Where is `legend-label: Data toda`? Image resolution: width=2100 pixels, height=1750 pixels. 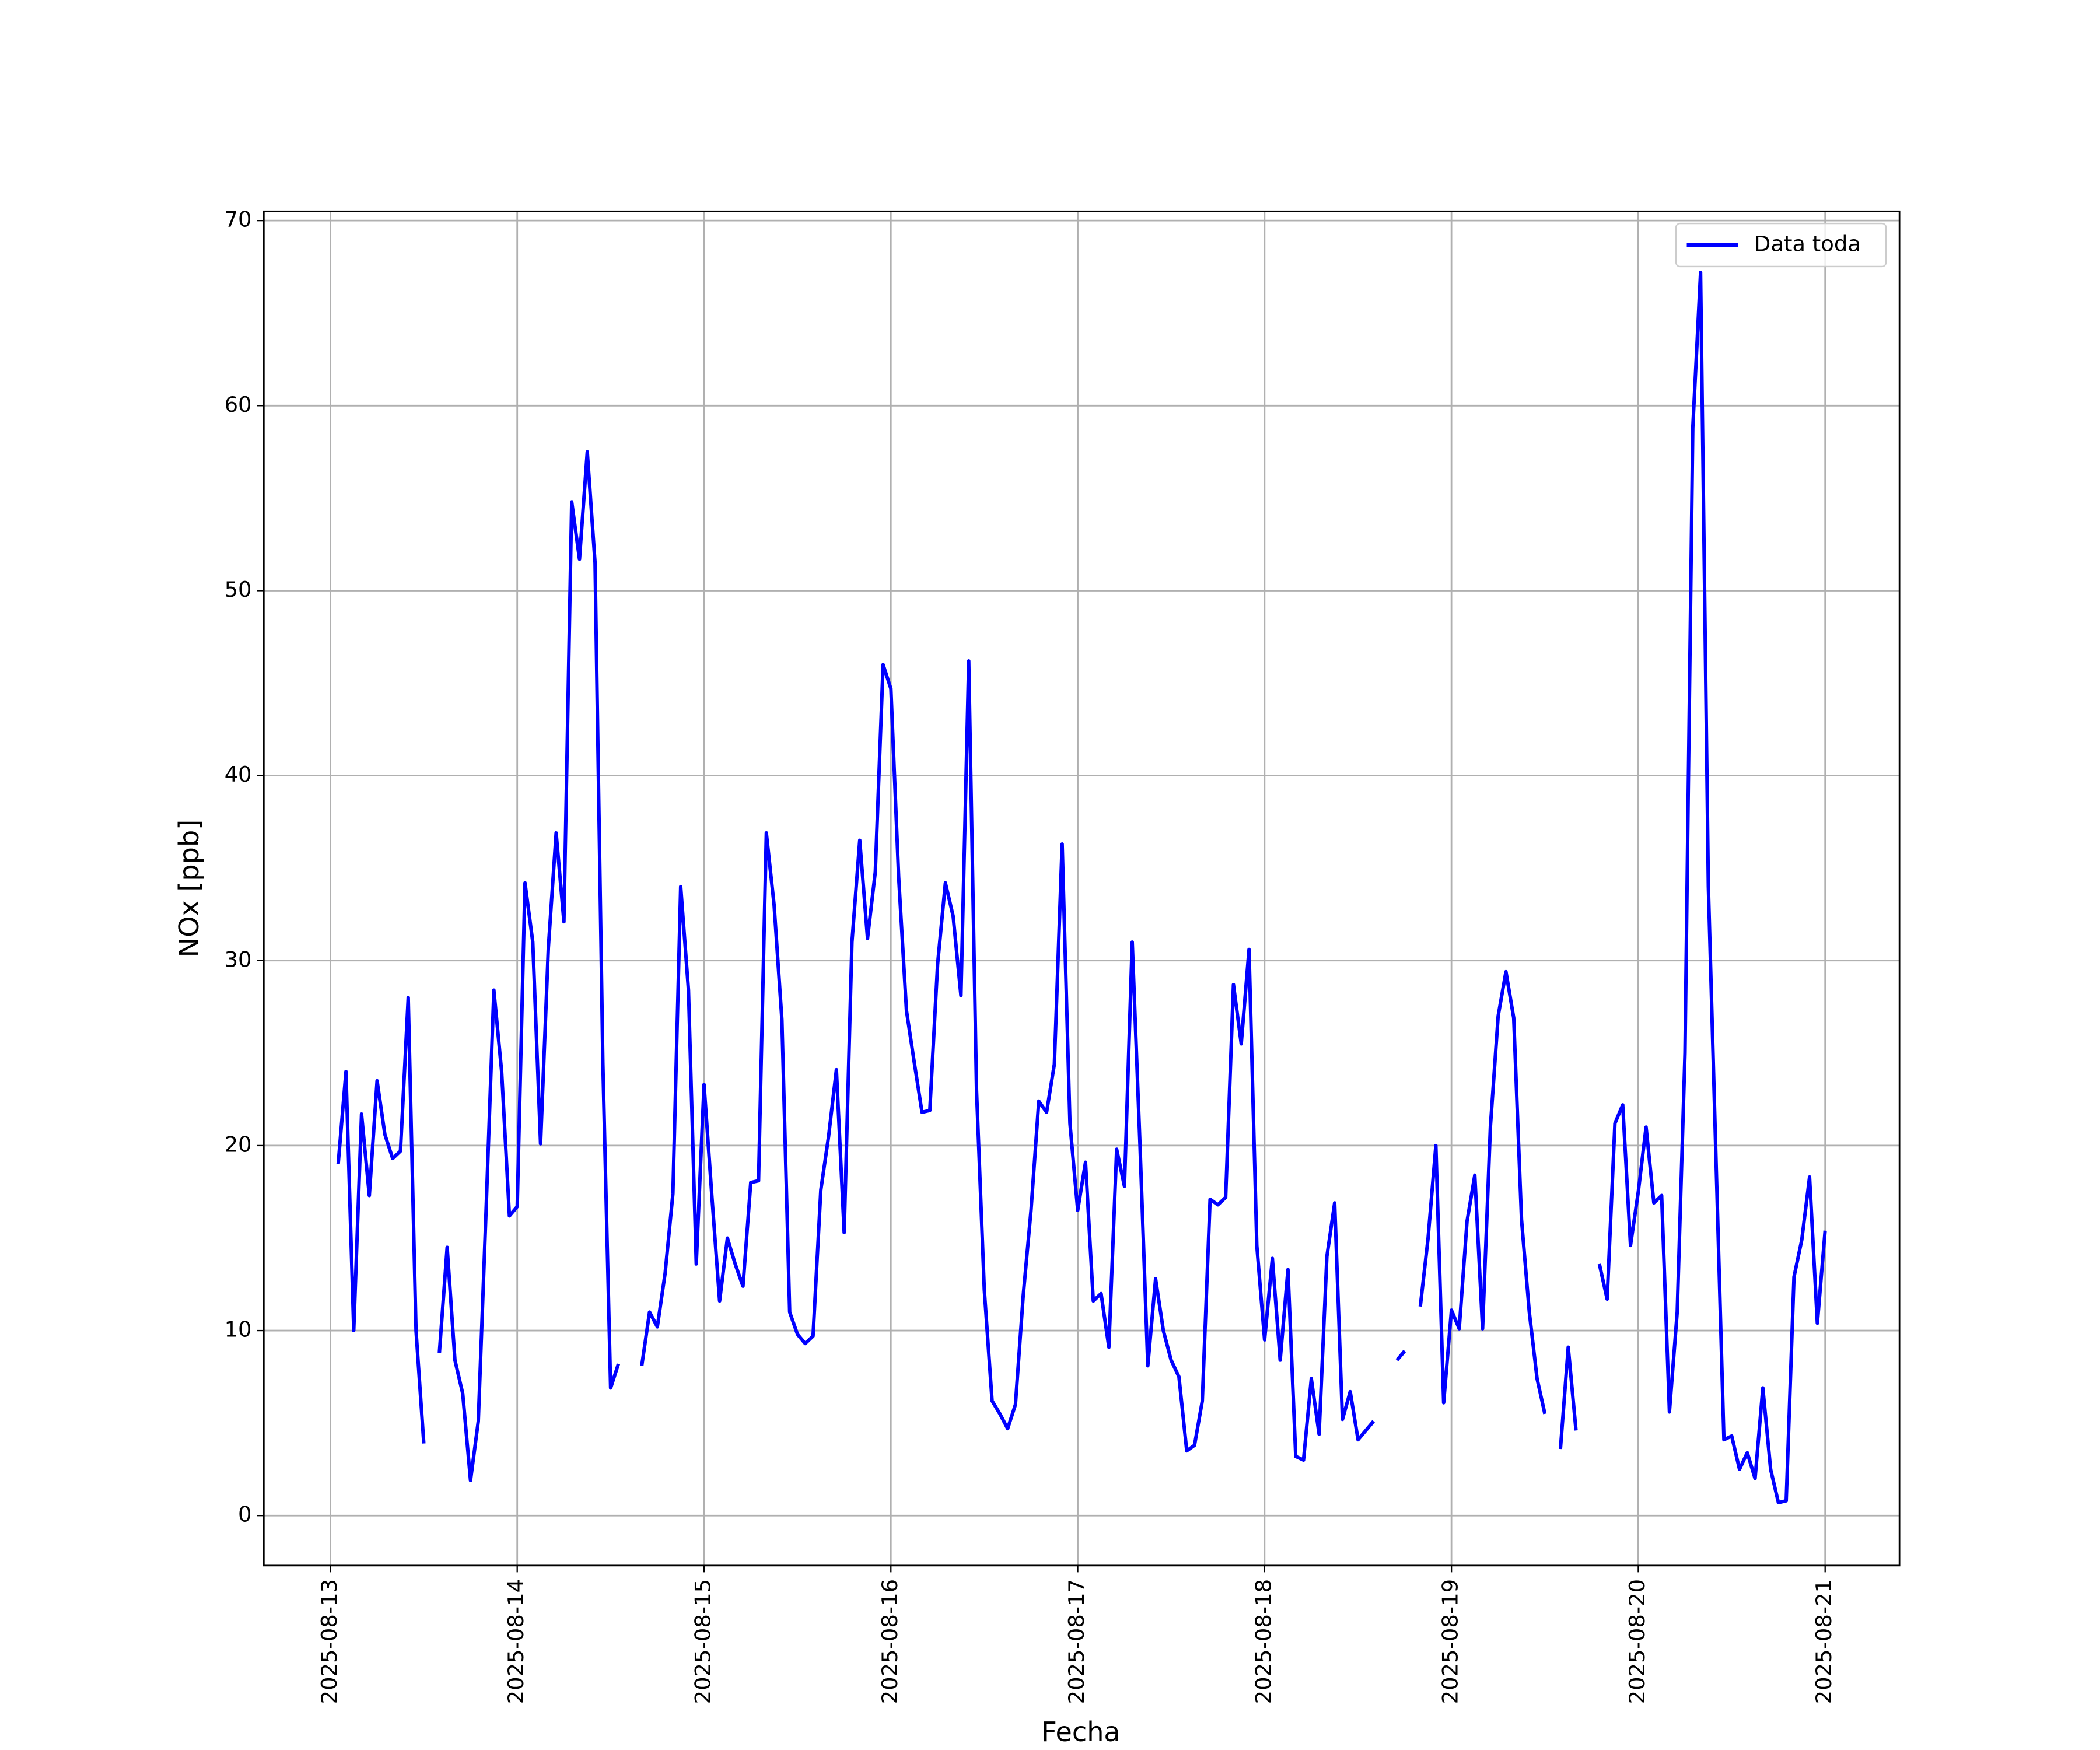 legend-label: Data toda is located at coordinates (1807, 244).